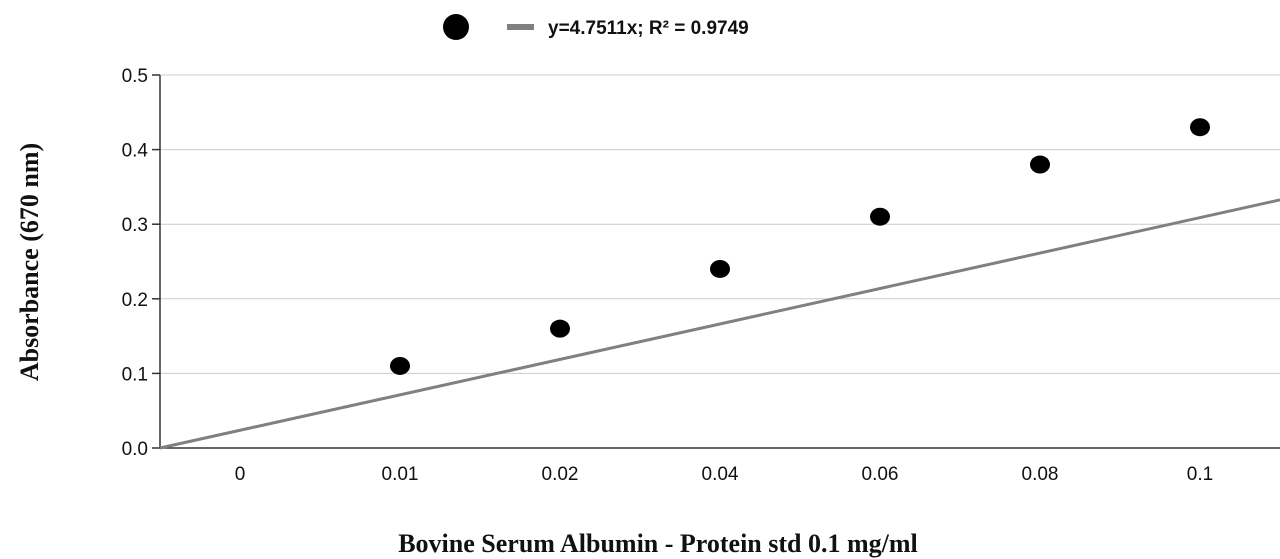 Image resolution: width=1280 pixels, height=559 pixels. What do you see at coordinates (29, 262) in the screenshot?
I see `y-axis-title: Absorbance (670 nm)` at bounding box center [29, 262].